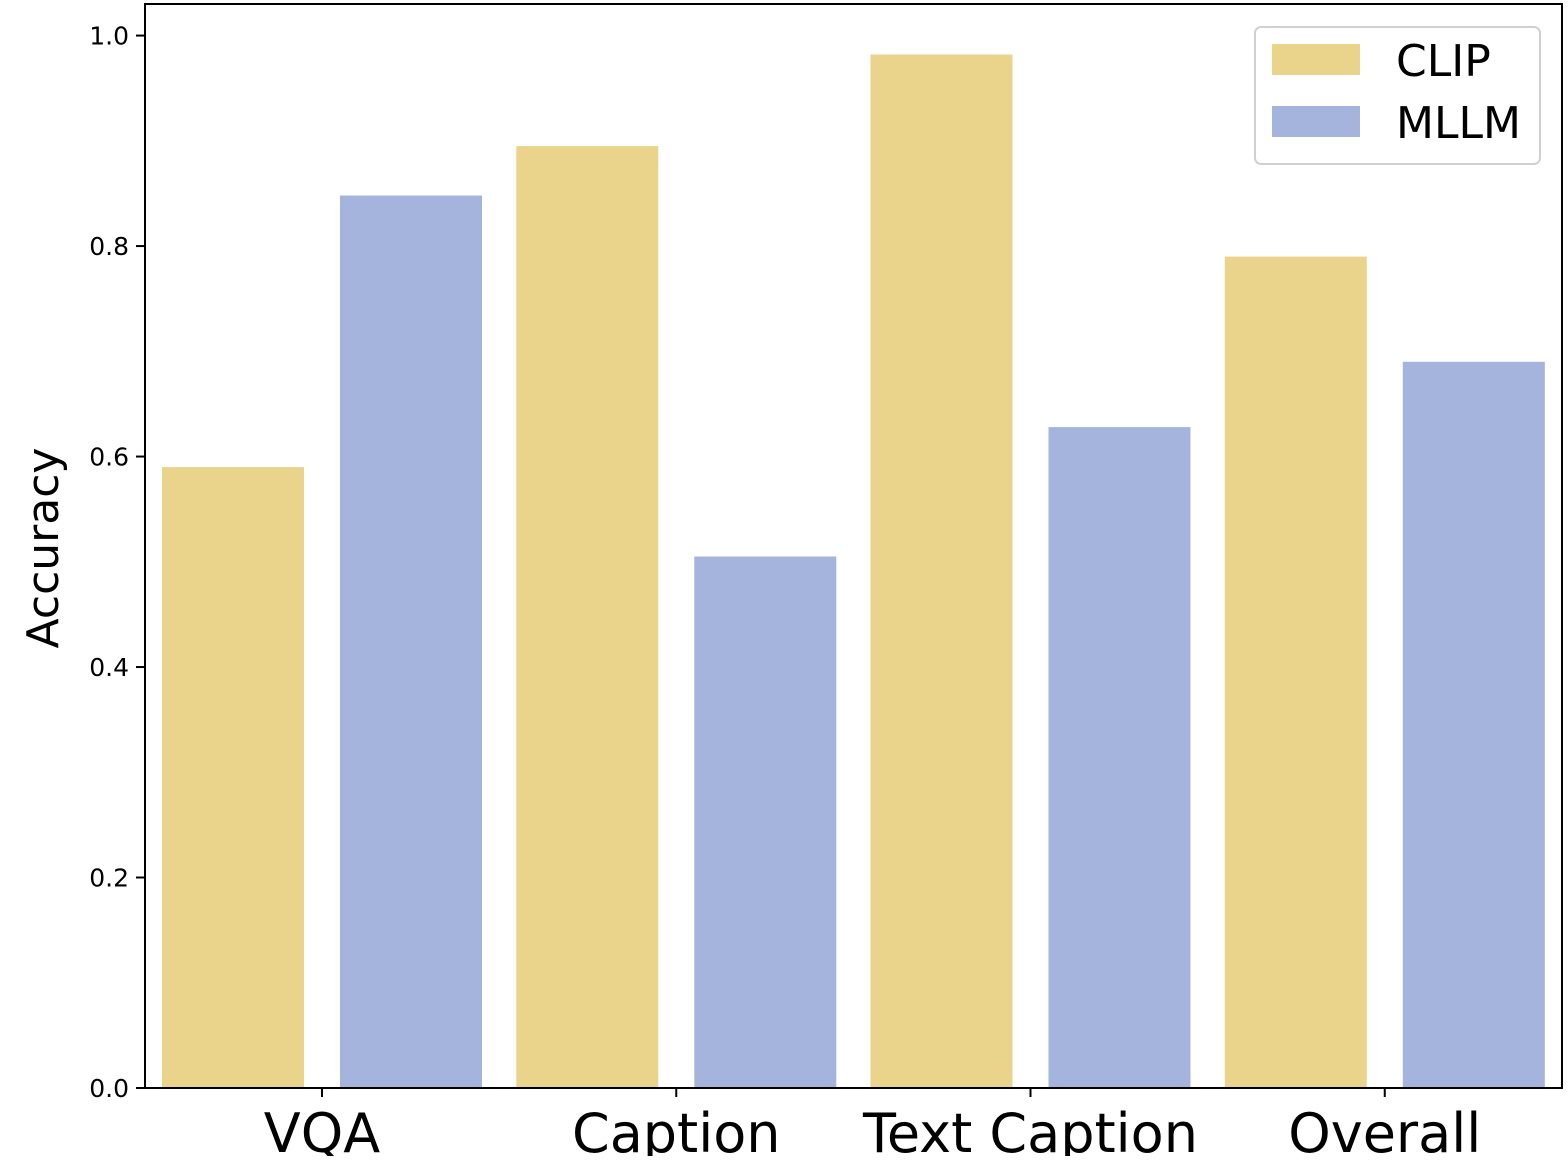 The width and height of the screenshot is (1568, 1160). Describe the element at coordinates (322, 1129) in the screenshot. I see `x-tick-label: VQA` at that location.